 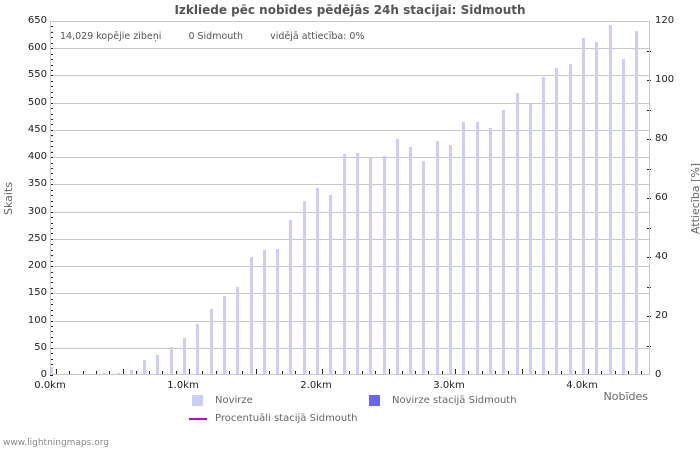 I want to click on y-right-tick-label: 40, so click(x=661, y=256).